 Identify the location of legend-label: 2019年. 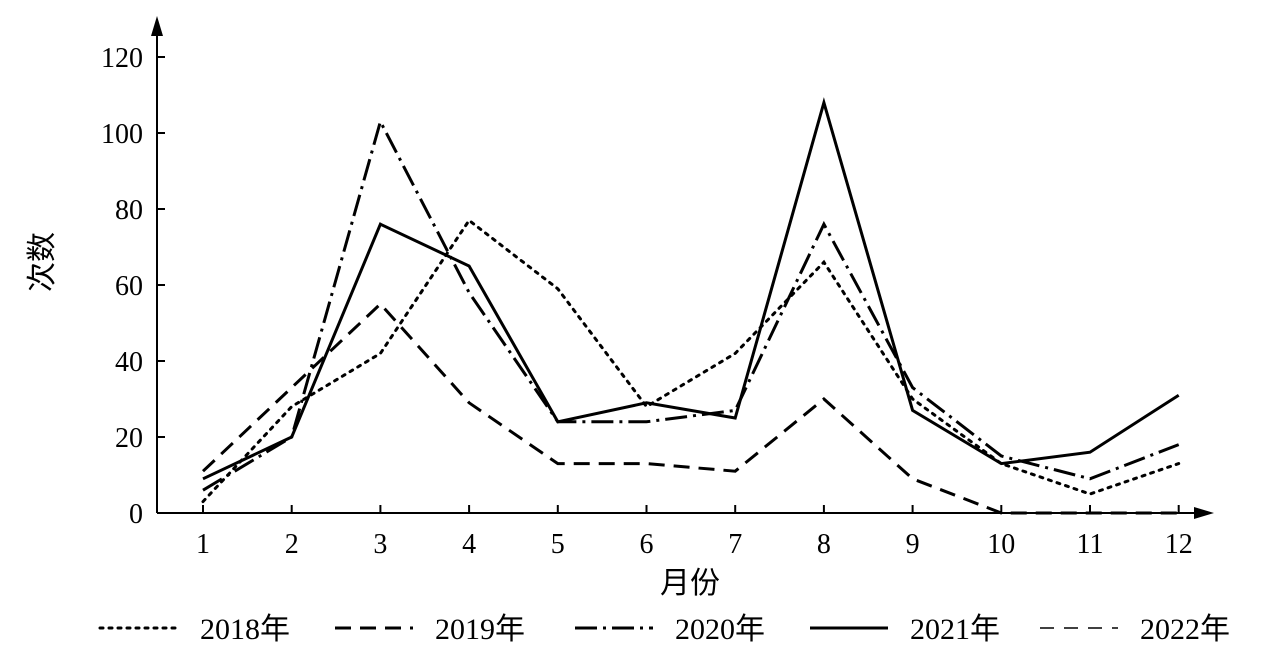
(480, 629).